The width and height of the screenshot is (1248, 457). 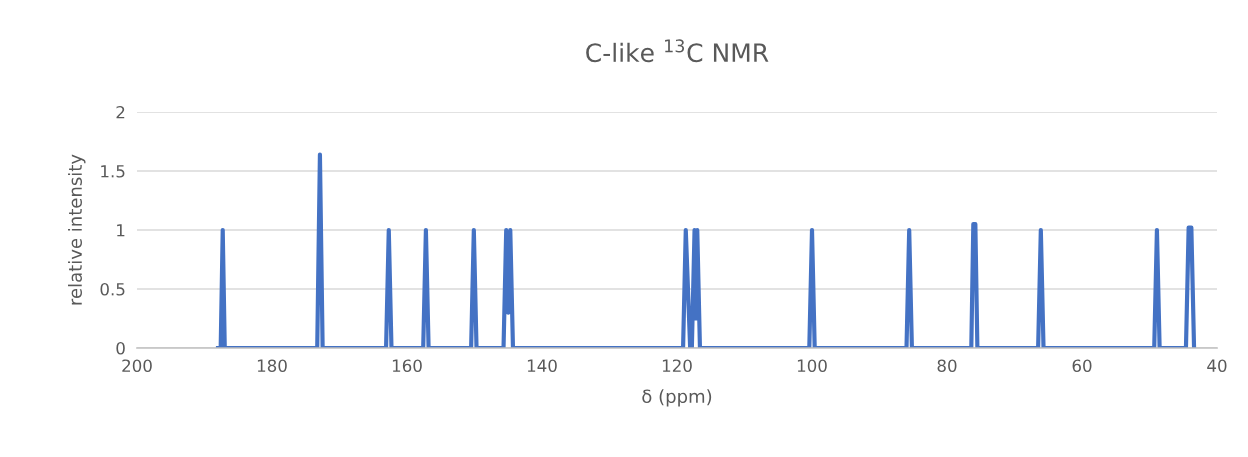 I want to click on y-tick-label: 1.5, so click(x=113, y=171).